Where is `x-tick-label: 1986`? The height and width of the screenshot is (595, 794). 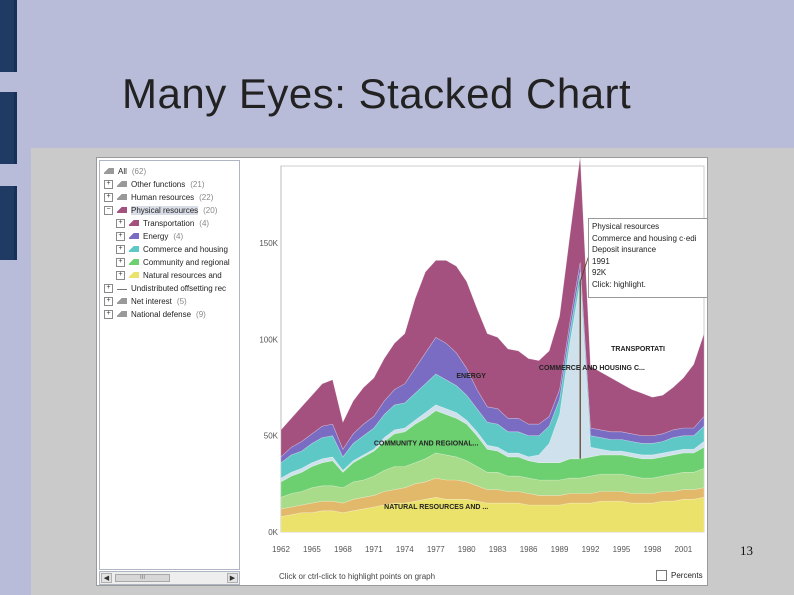
x-tick-label: 1986 is located at coordinates (529, 549).